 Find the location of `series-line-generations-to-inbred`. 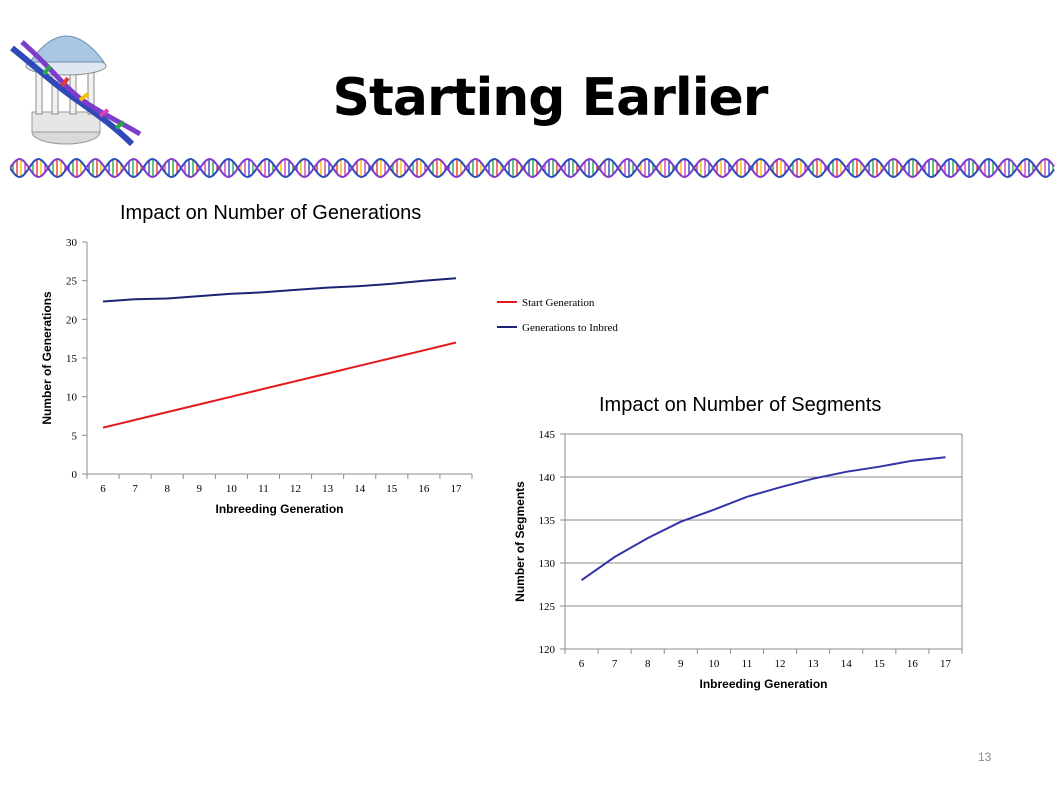

series-line-generations-to-inbred is located at coordinates (279, 290).